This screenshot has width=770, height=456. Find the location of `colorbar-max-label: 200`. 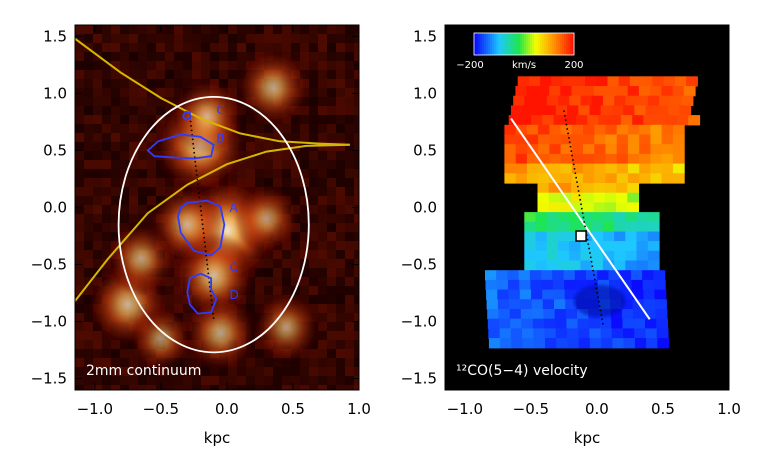

colorbar-max-label: 200 is located at coordinates (573, 65).